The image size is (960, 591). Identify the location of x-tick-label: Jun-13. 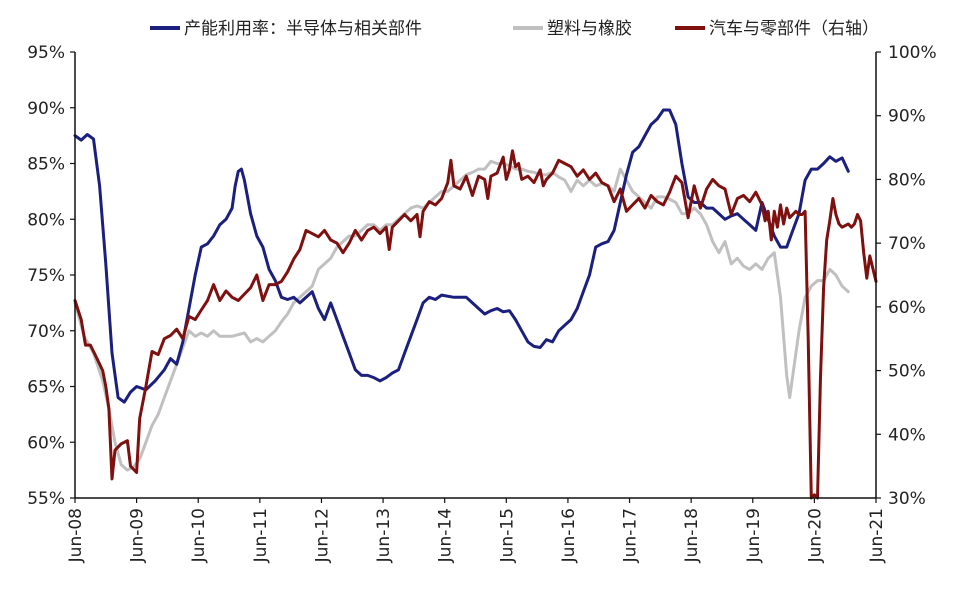
(384, 535).